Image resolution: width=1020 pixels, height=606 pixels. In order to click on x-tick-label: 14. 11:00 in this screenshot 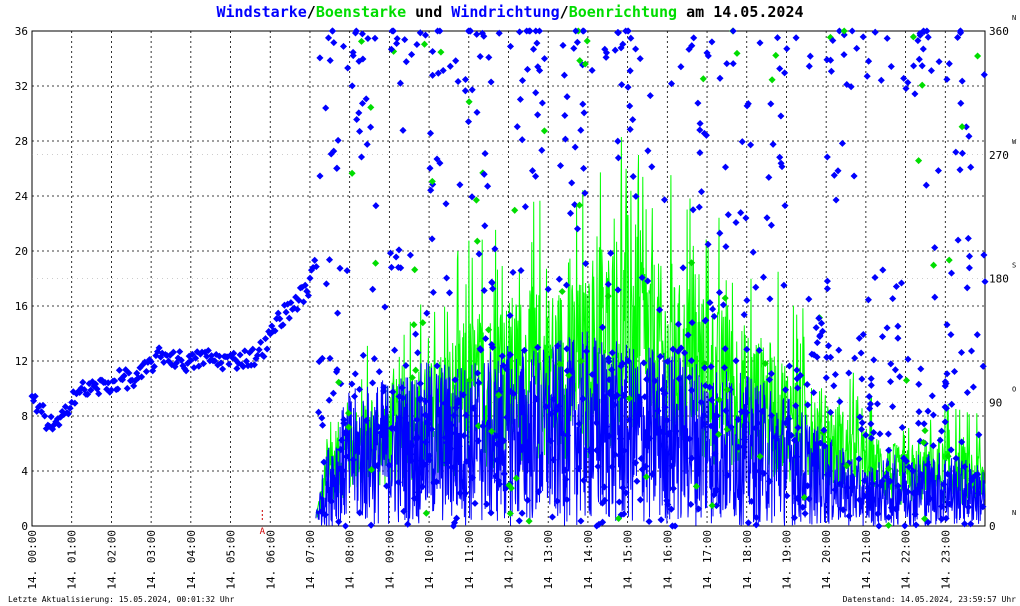, I will do `click(469, 560)`.